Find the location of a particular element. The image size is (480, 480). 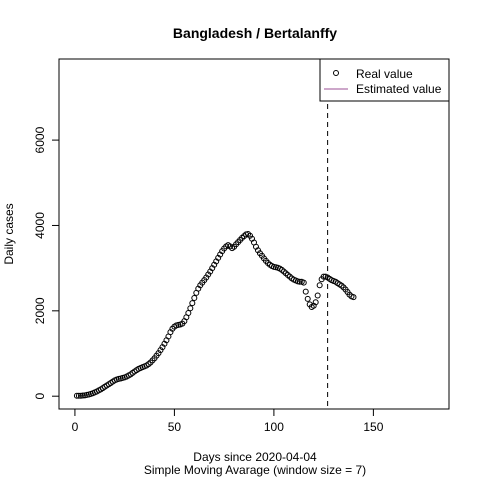

legend-box is located at coordinates (384, 80).